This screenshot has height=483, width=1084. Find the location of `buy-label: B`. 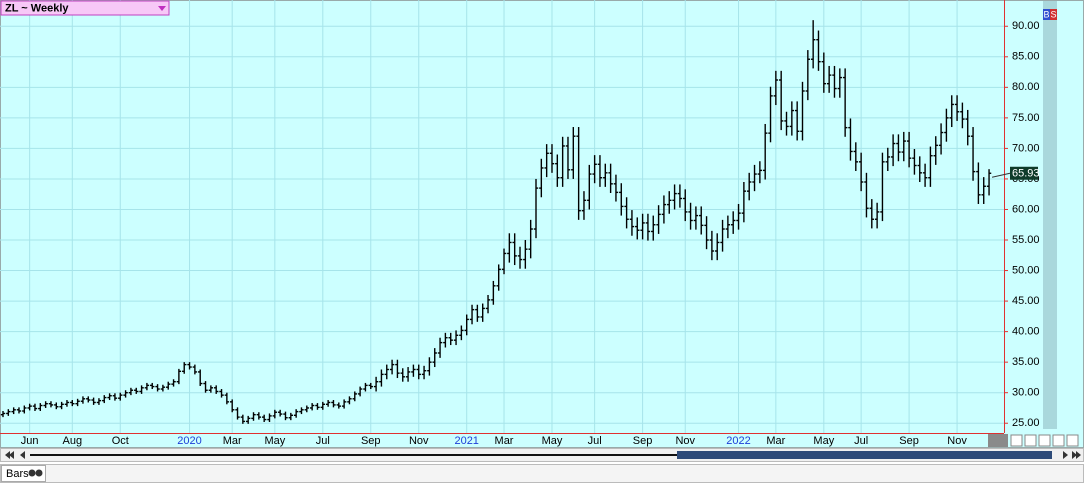

buy-label: B is located at coordinates (1046, 14).